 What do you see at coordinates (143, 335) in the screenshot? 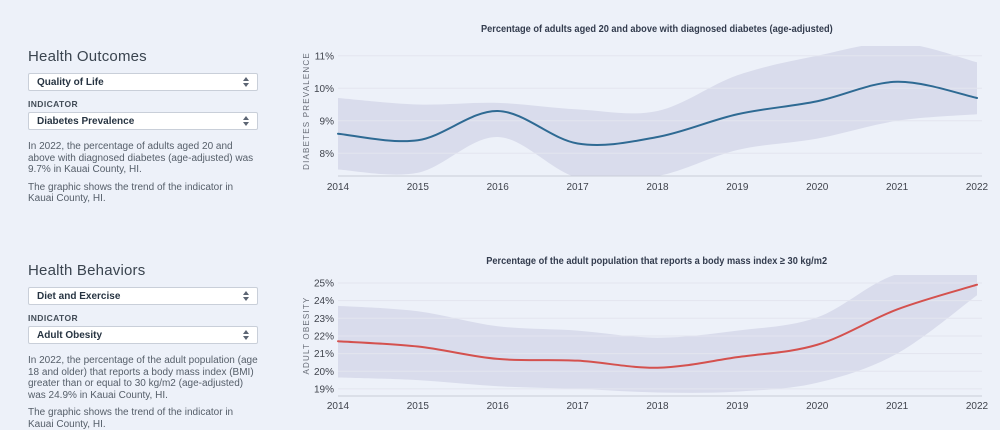
I see `indicator-select-obesity: Adult Obesity` at bounding box center [143, 335].